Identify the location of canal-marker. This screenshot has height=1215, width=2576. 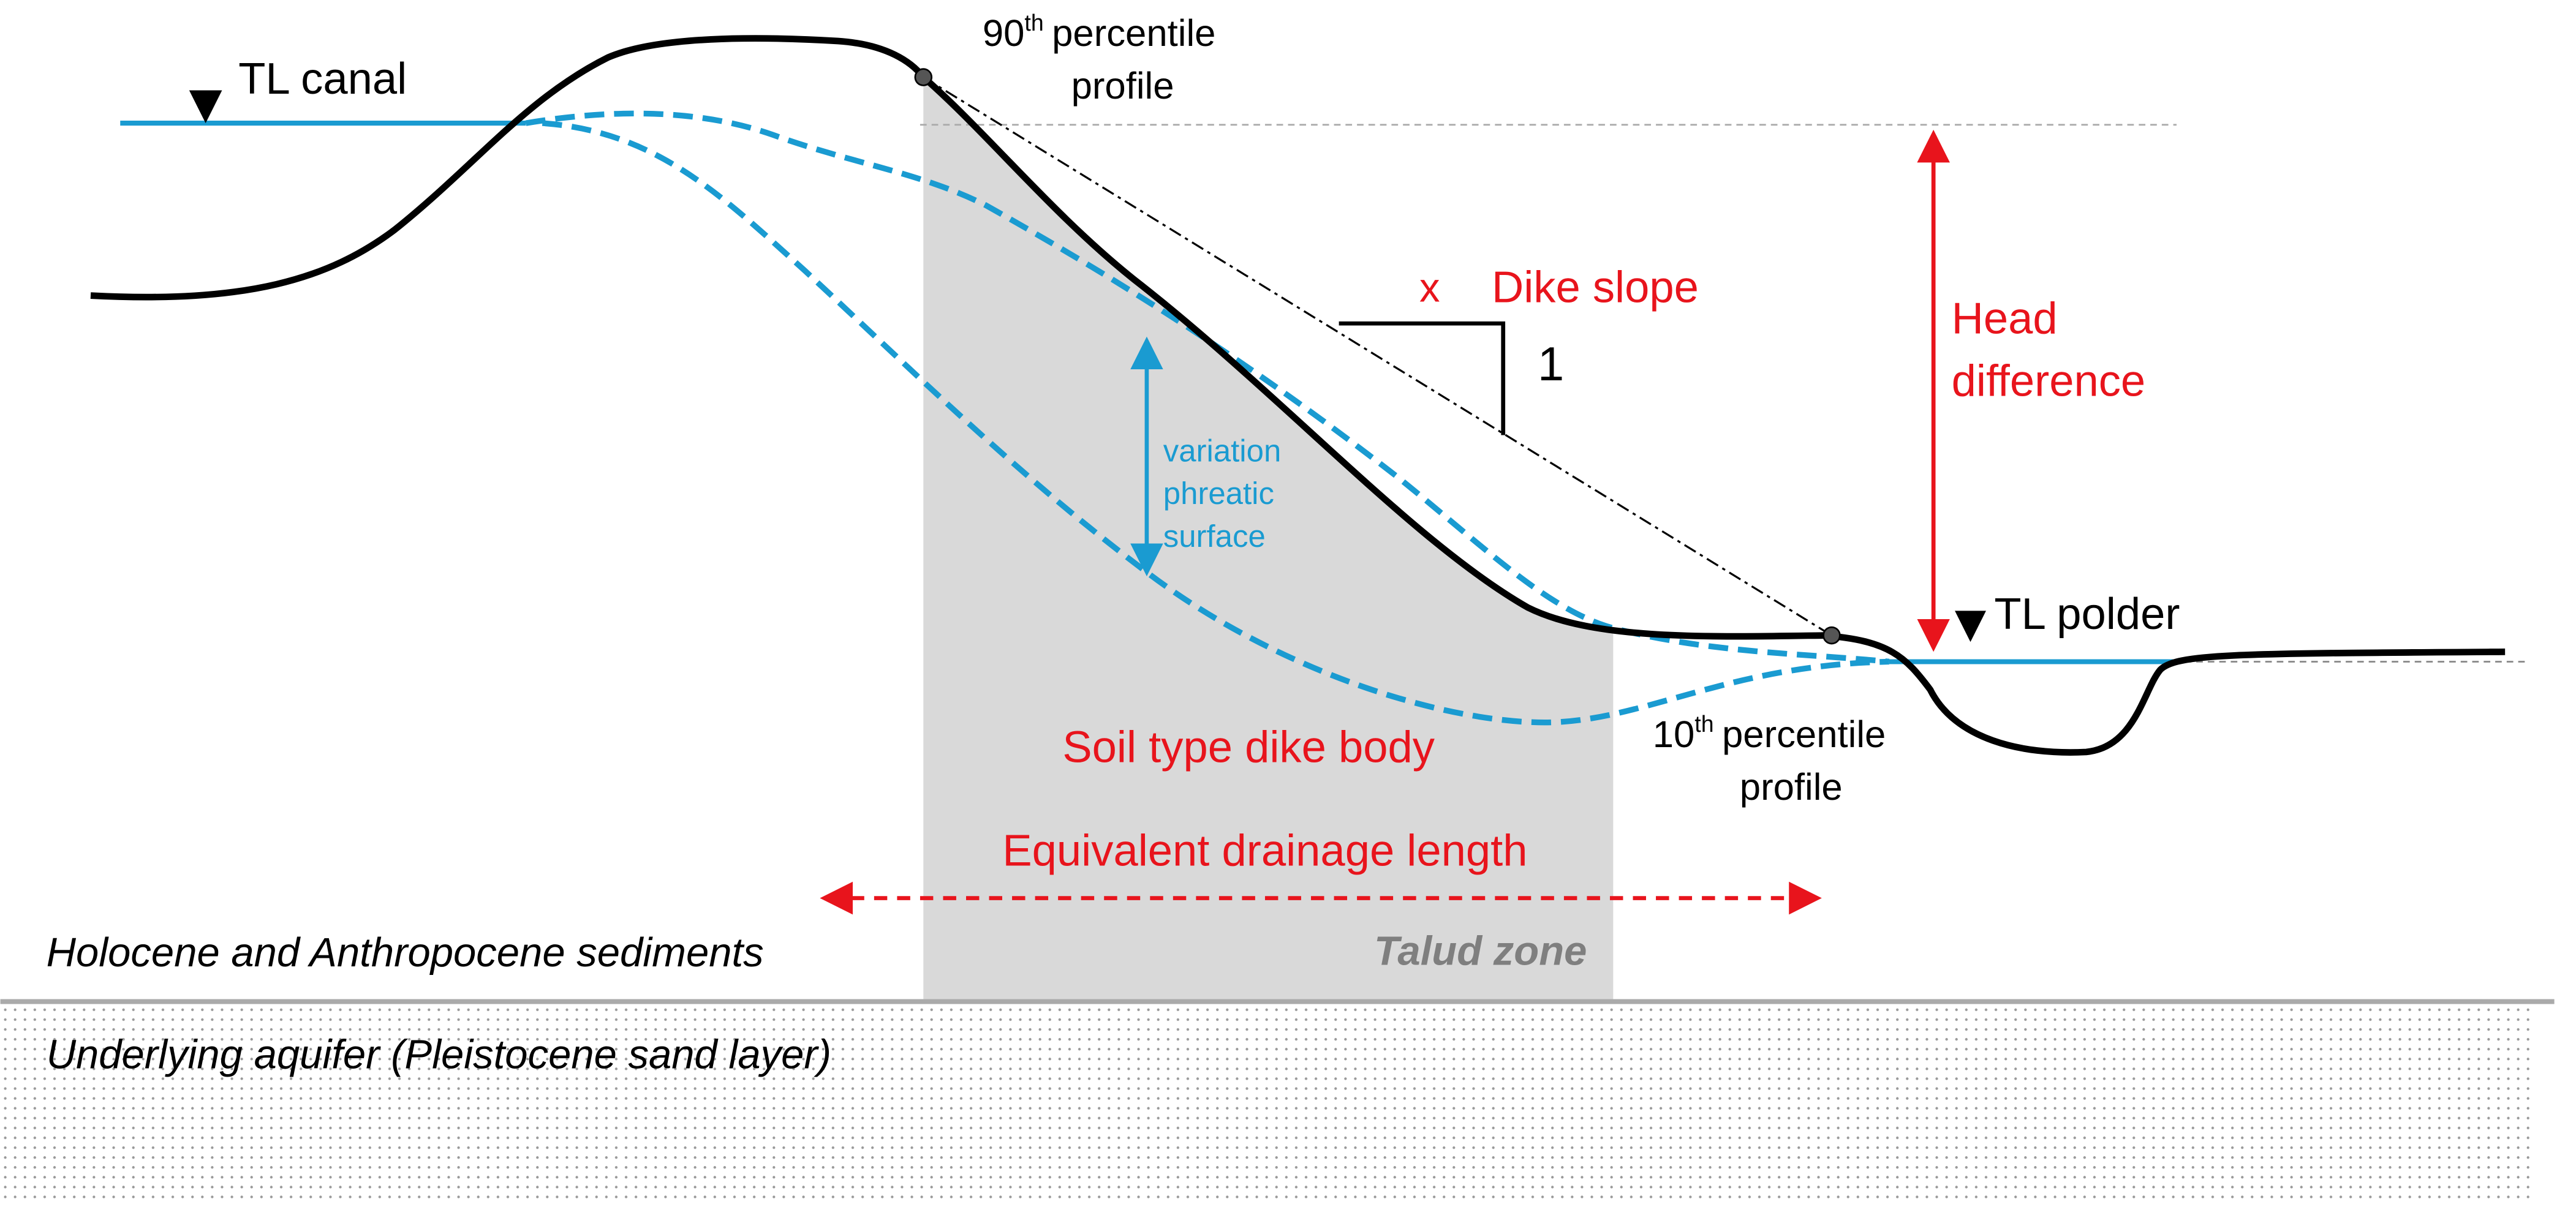
(205, 107).